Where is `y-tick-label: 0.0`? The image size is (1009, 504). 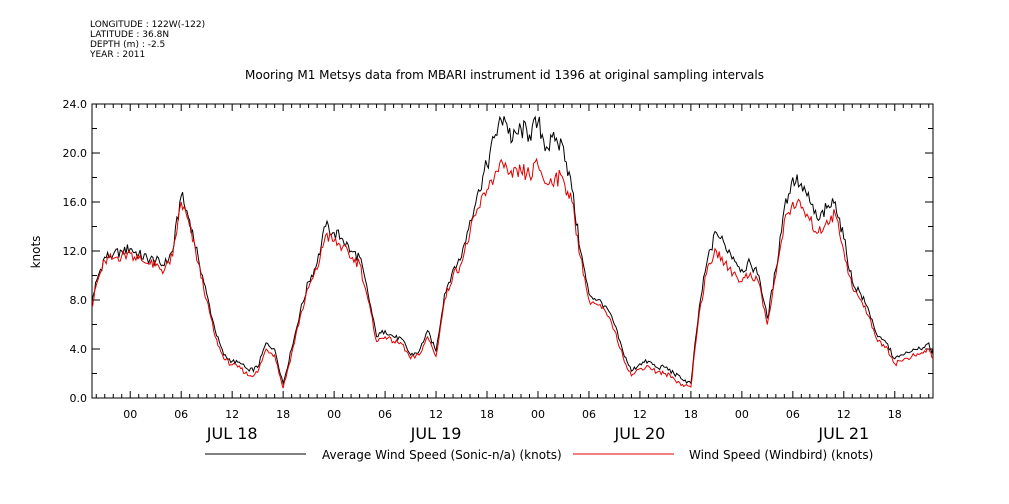 y-tick-label: 0.0 is located at coordinates (79, 398).